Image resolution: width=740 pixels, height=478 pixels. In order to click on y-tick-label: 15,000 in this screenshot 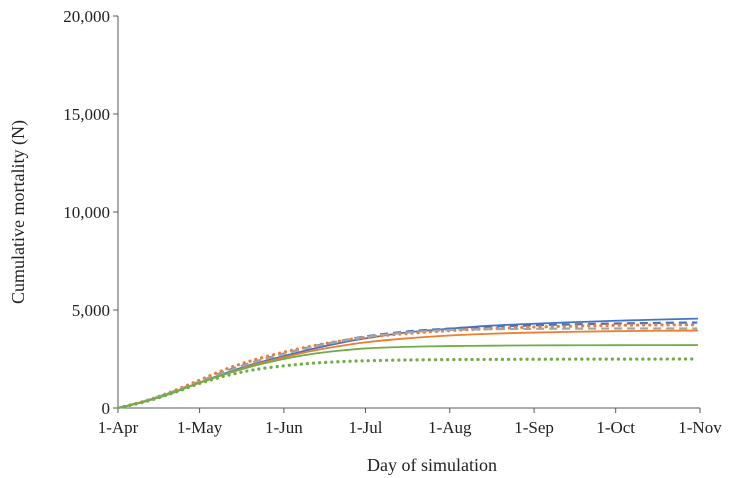, I will do `click(86, 114)`.